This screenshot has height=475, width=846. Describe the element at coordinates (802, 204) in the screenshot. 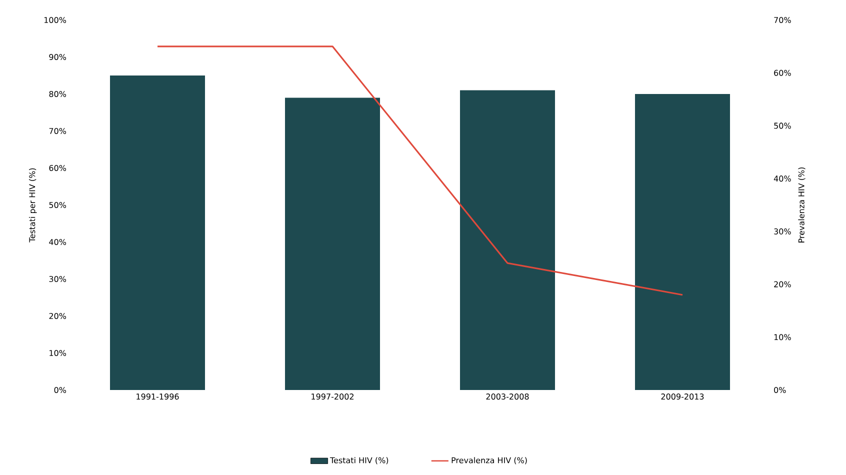

I see `y2-axis-title: Prevalenza HIV (%)` at that location.